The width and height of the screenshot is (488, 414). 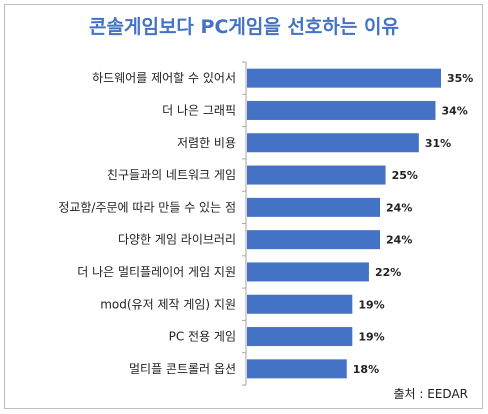 What do you see at coordinates (244, 223) in the screenshot?
I see `category-axis-ticks` at bounding box center [244, 223].